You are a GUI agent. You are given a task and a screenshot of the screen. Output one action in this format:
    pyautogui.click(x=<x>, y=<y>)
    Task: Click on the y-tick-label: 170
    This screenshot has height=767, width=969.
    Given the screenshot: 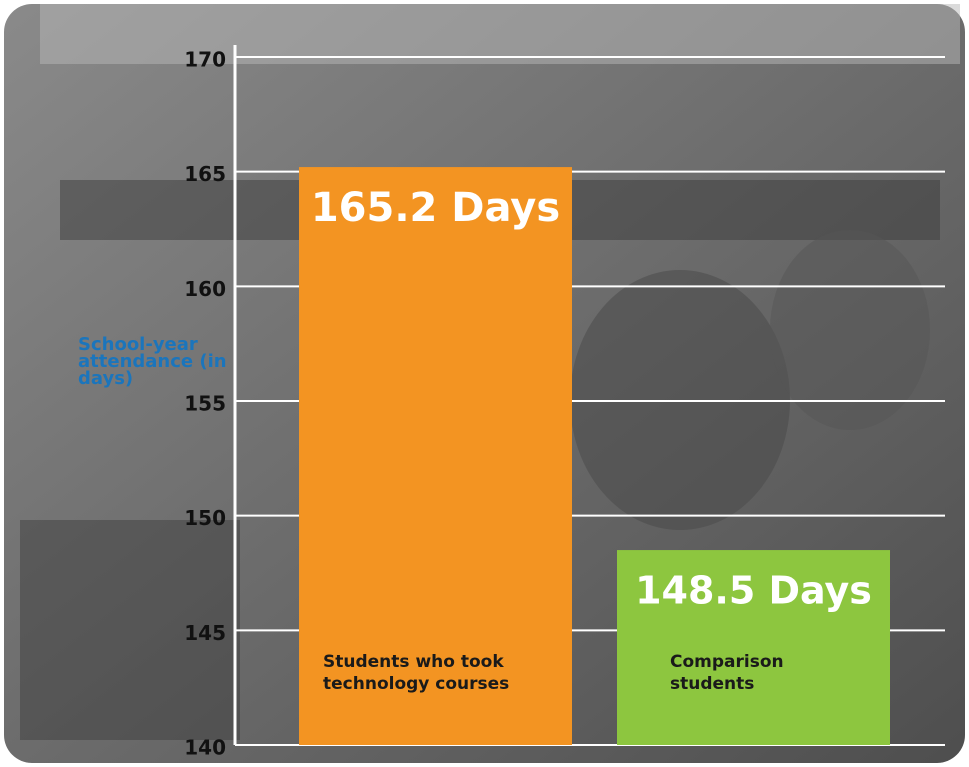 What is the action you would take?
    pyautogui.click(x=205, y=60)
    